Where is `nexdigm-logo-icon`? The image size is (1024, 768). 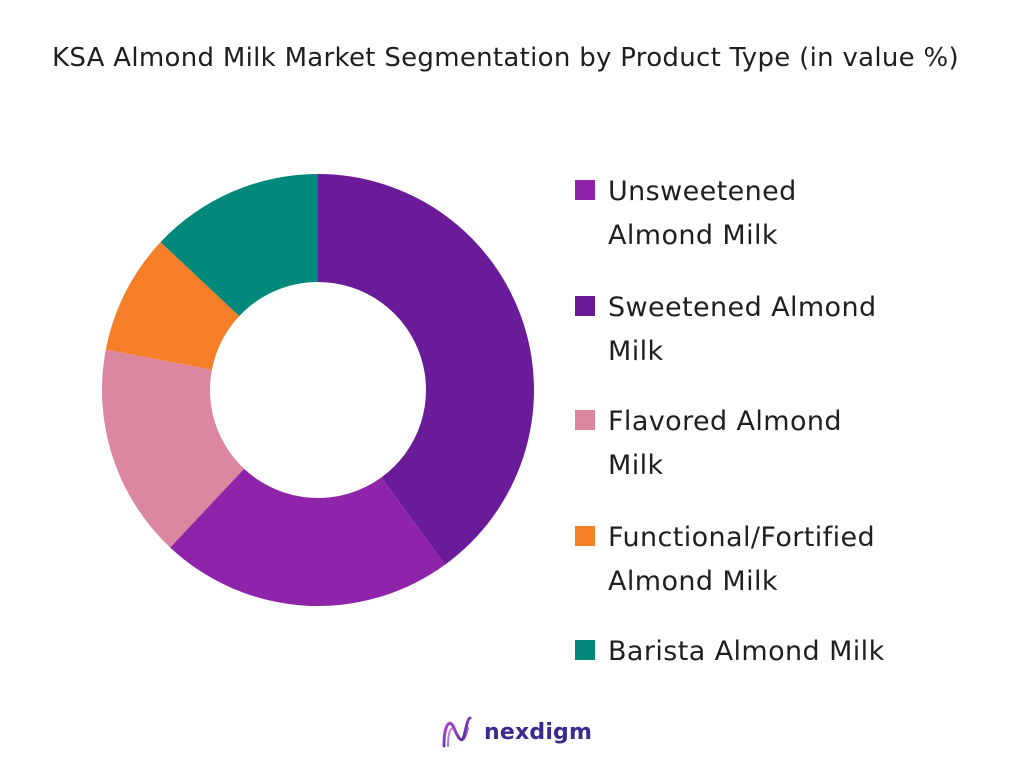
nexdigm-logo-icon is located at coordinates (457, 732).